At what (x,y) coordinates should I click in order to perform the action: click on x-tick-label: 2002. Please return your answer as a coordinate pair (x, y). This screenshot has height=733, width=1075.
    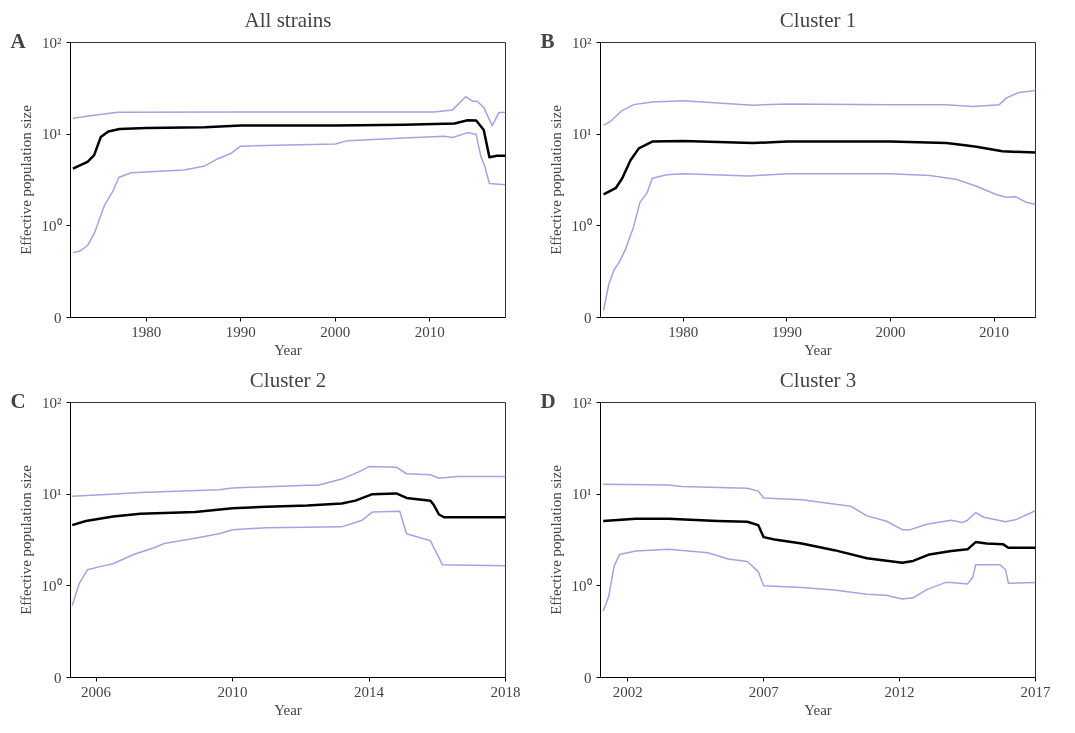
    Looking at the image, I should click on (627, 691).